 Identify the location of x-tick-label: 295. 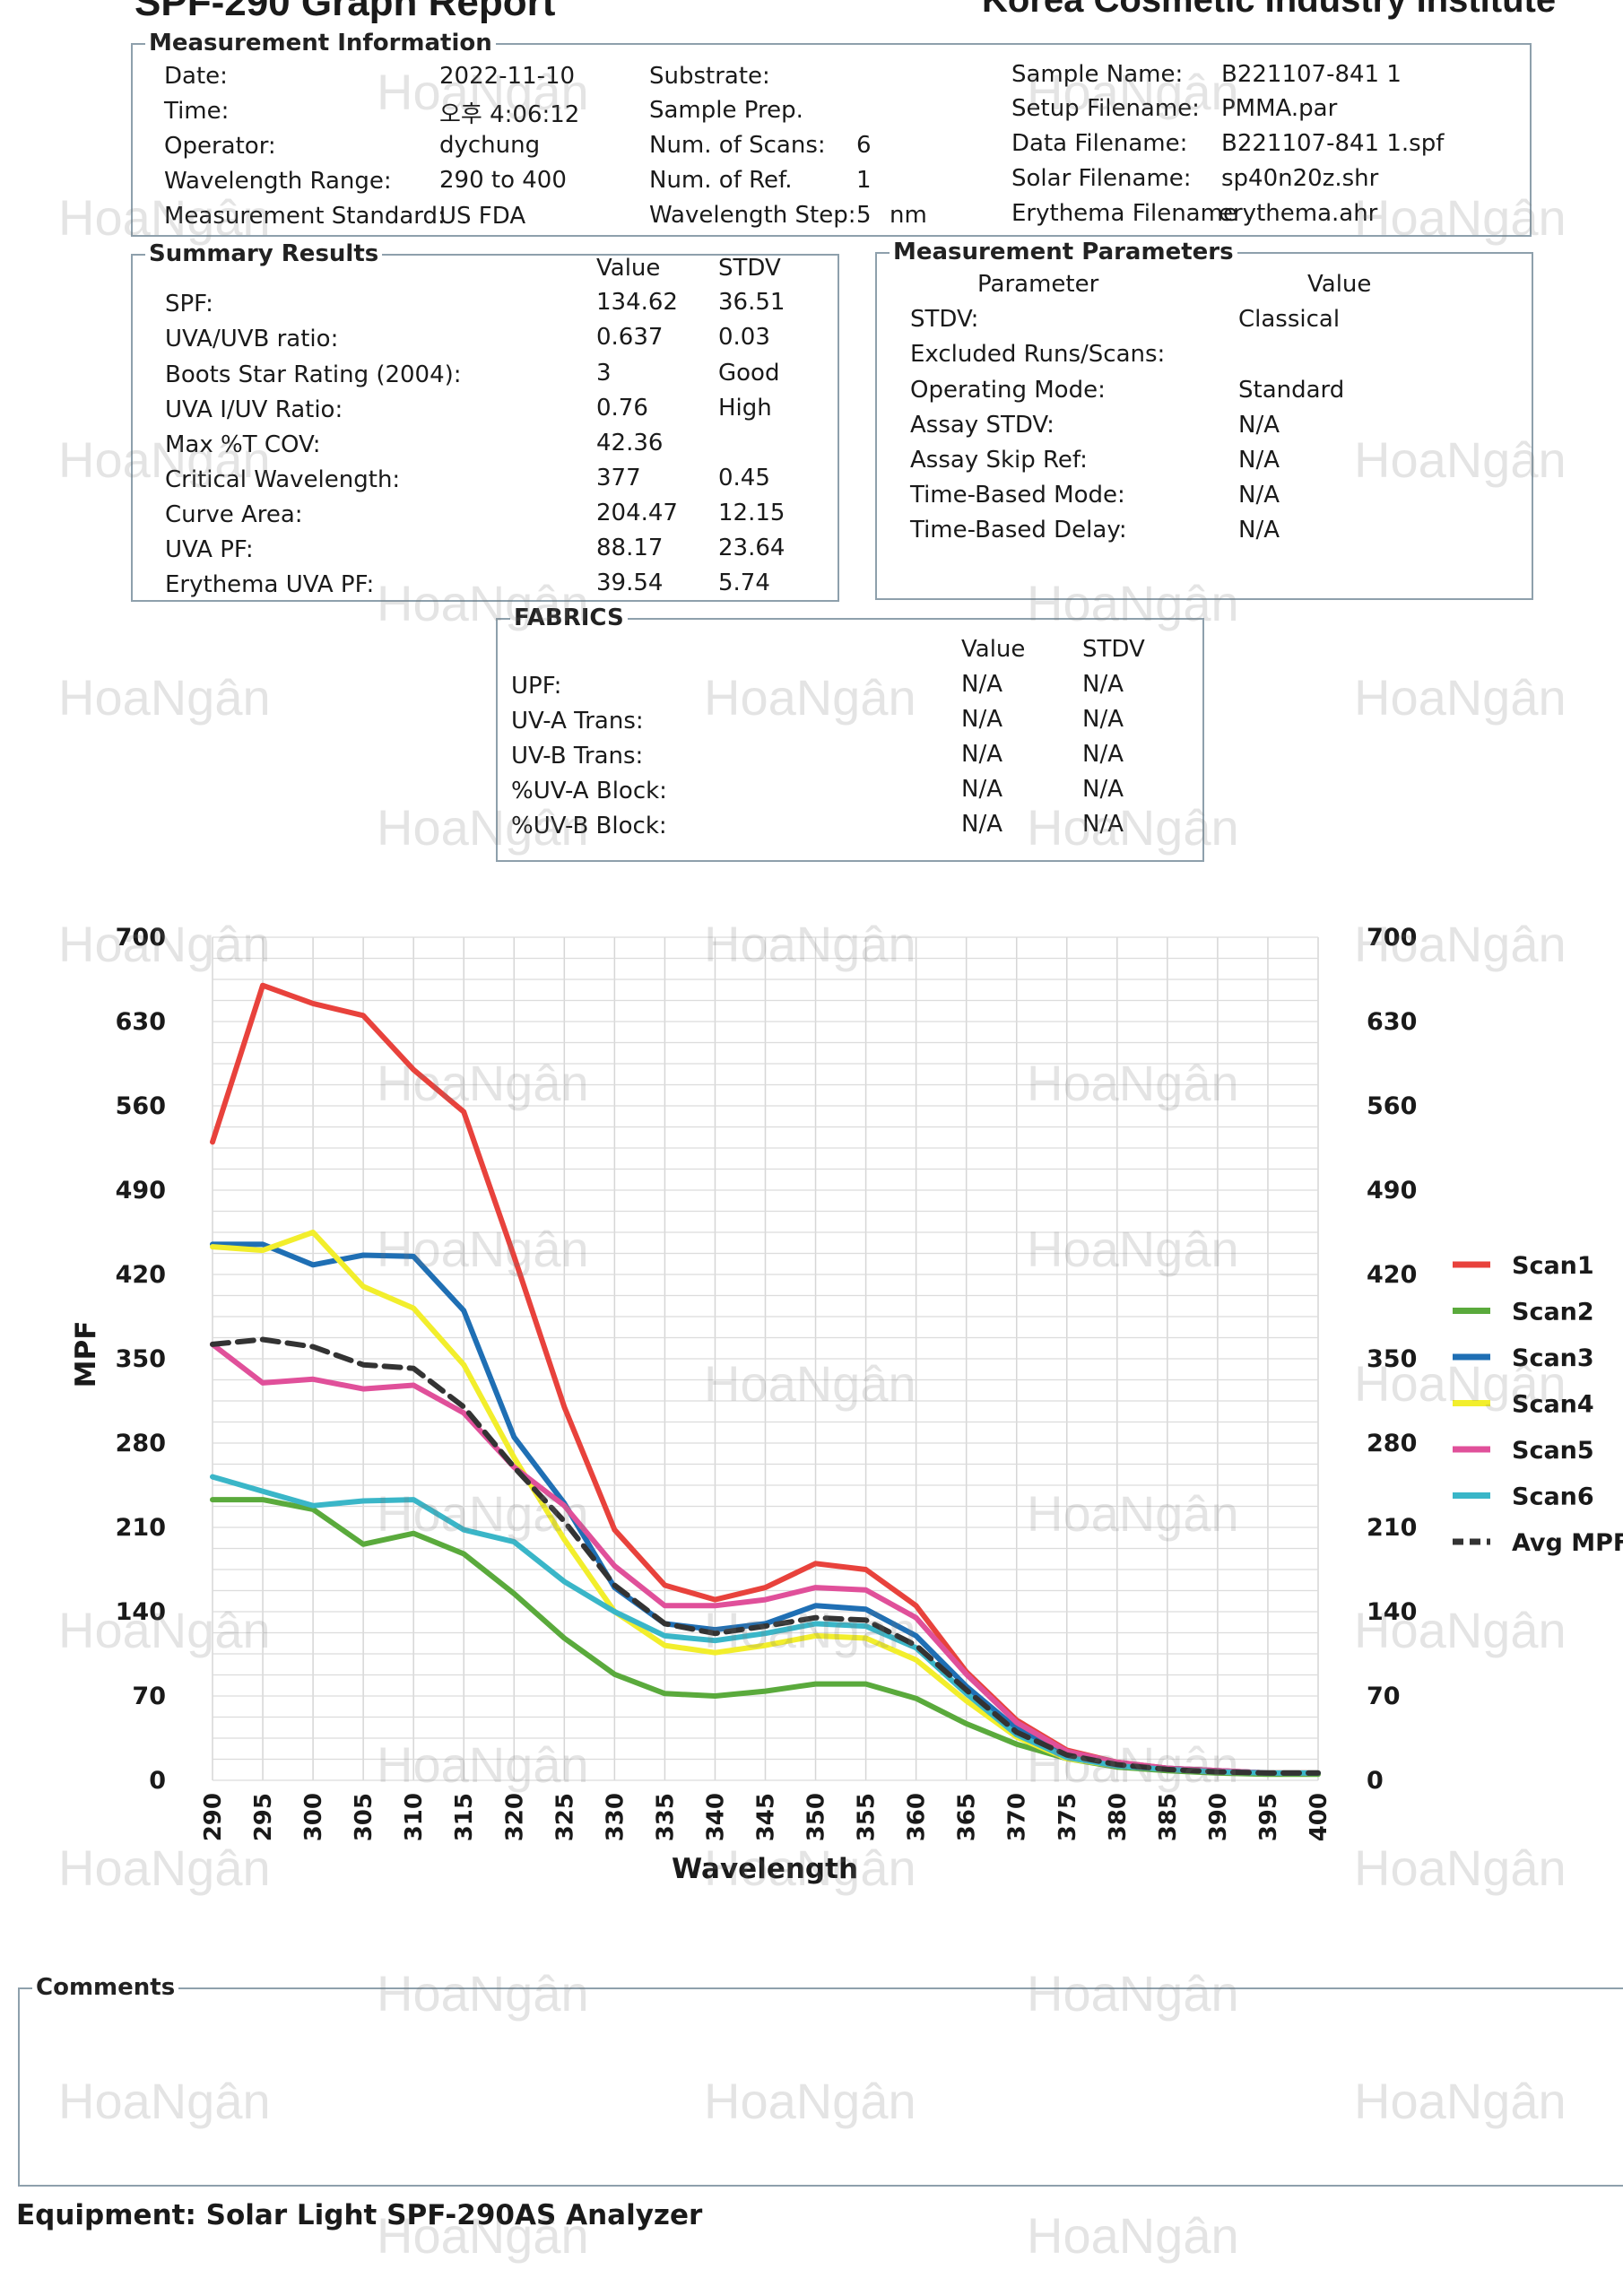
(263, 1817).